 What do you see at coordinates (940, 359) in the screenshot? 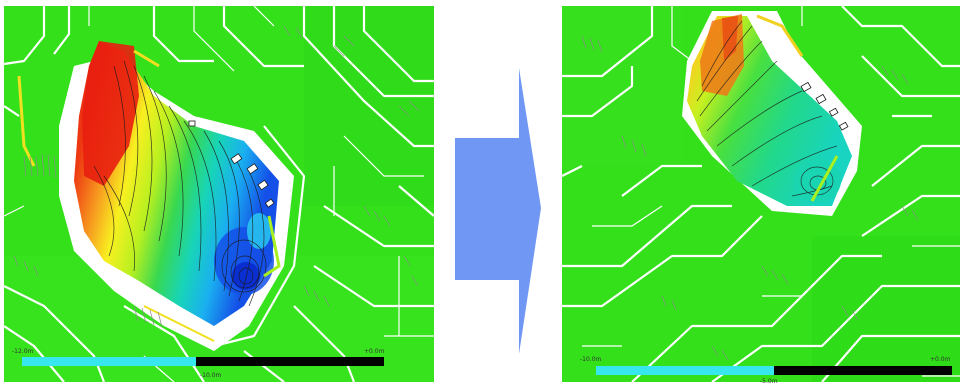
I see `after-scale-right-label: +0.0m` at bounding box center [940, 359].